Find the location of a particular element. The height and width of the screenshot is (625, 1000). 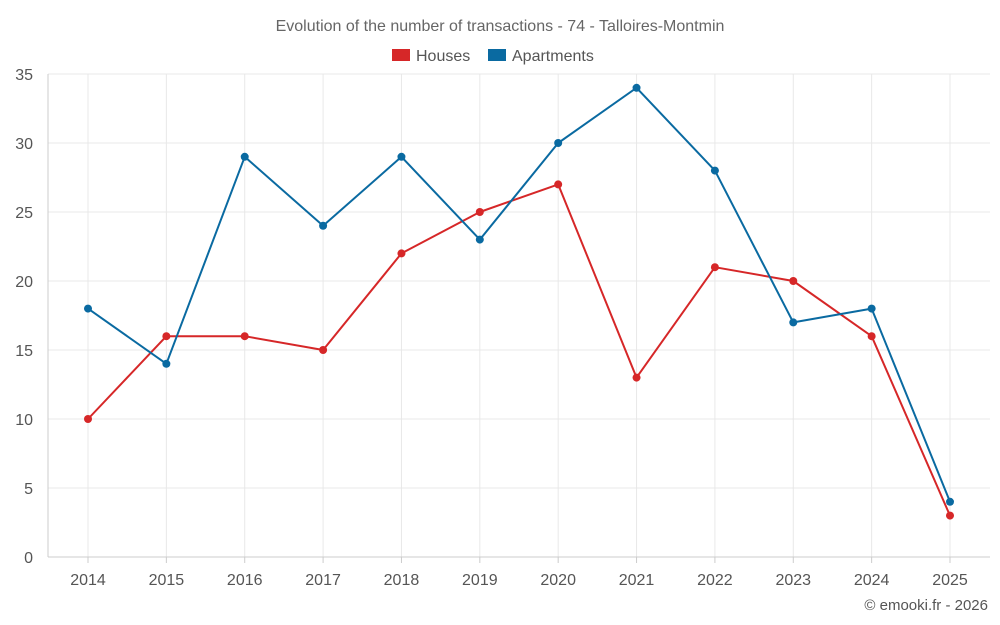

y-tick-label: 35 is located at coordinates (24, 75).